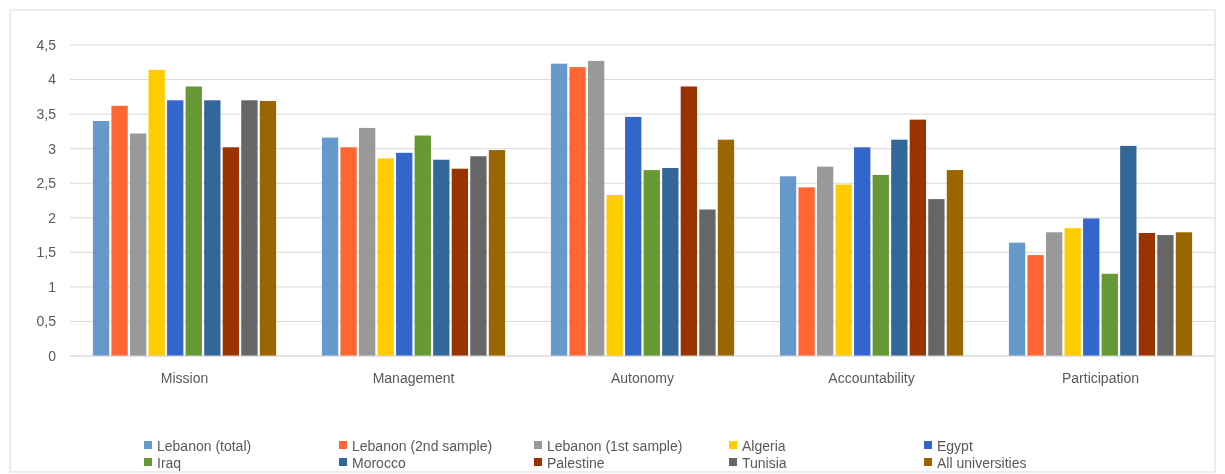  I want to click on y-tick-label: 3,5, so click(46, 114).